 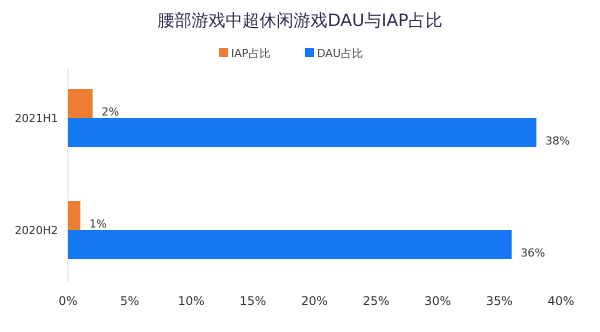 What do you see at coordinates (561, 301) in the screenshot?
I see `x-tick-label: 40%` at bounding box center [561, 301].